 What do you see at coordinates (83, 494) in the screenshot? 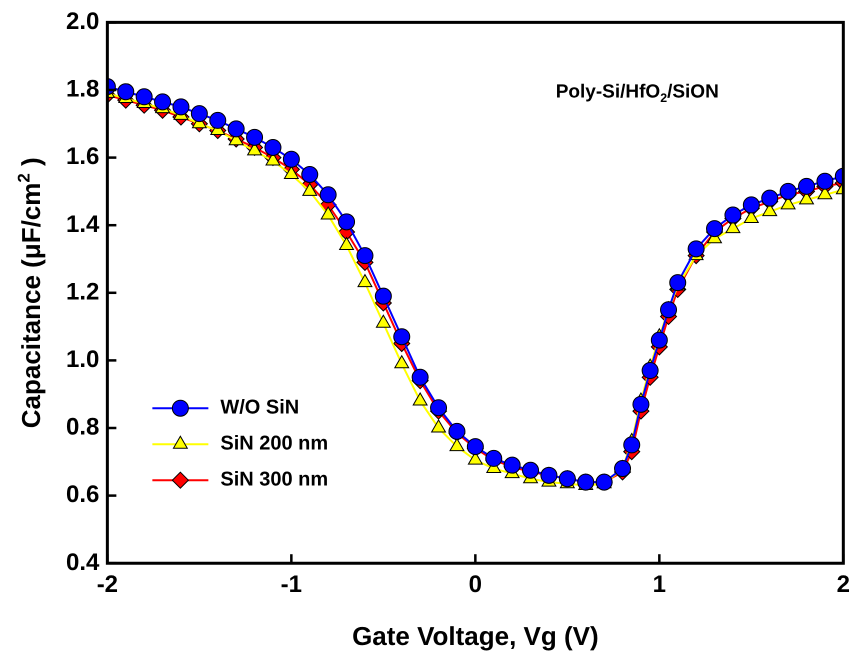
I see `y-tick-label: 0.6` at bounding box center [83, 494].